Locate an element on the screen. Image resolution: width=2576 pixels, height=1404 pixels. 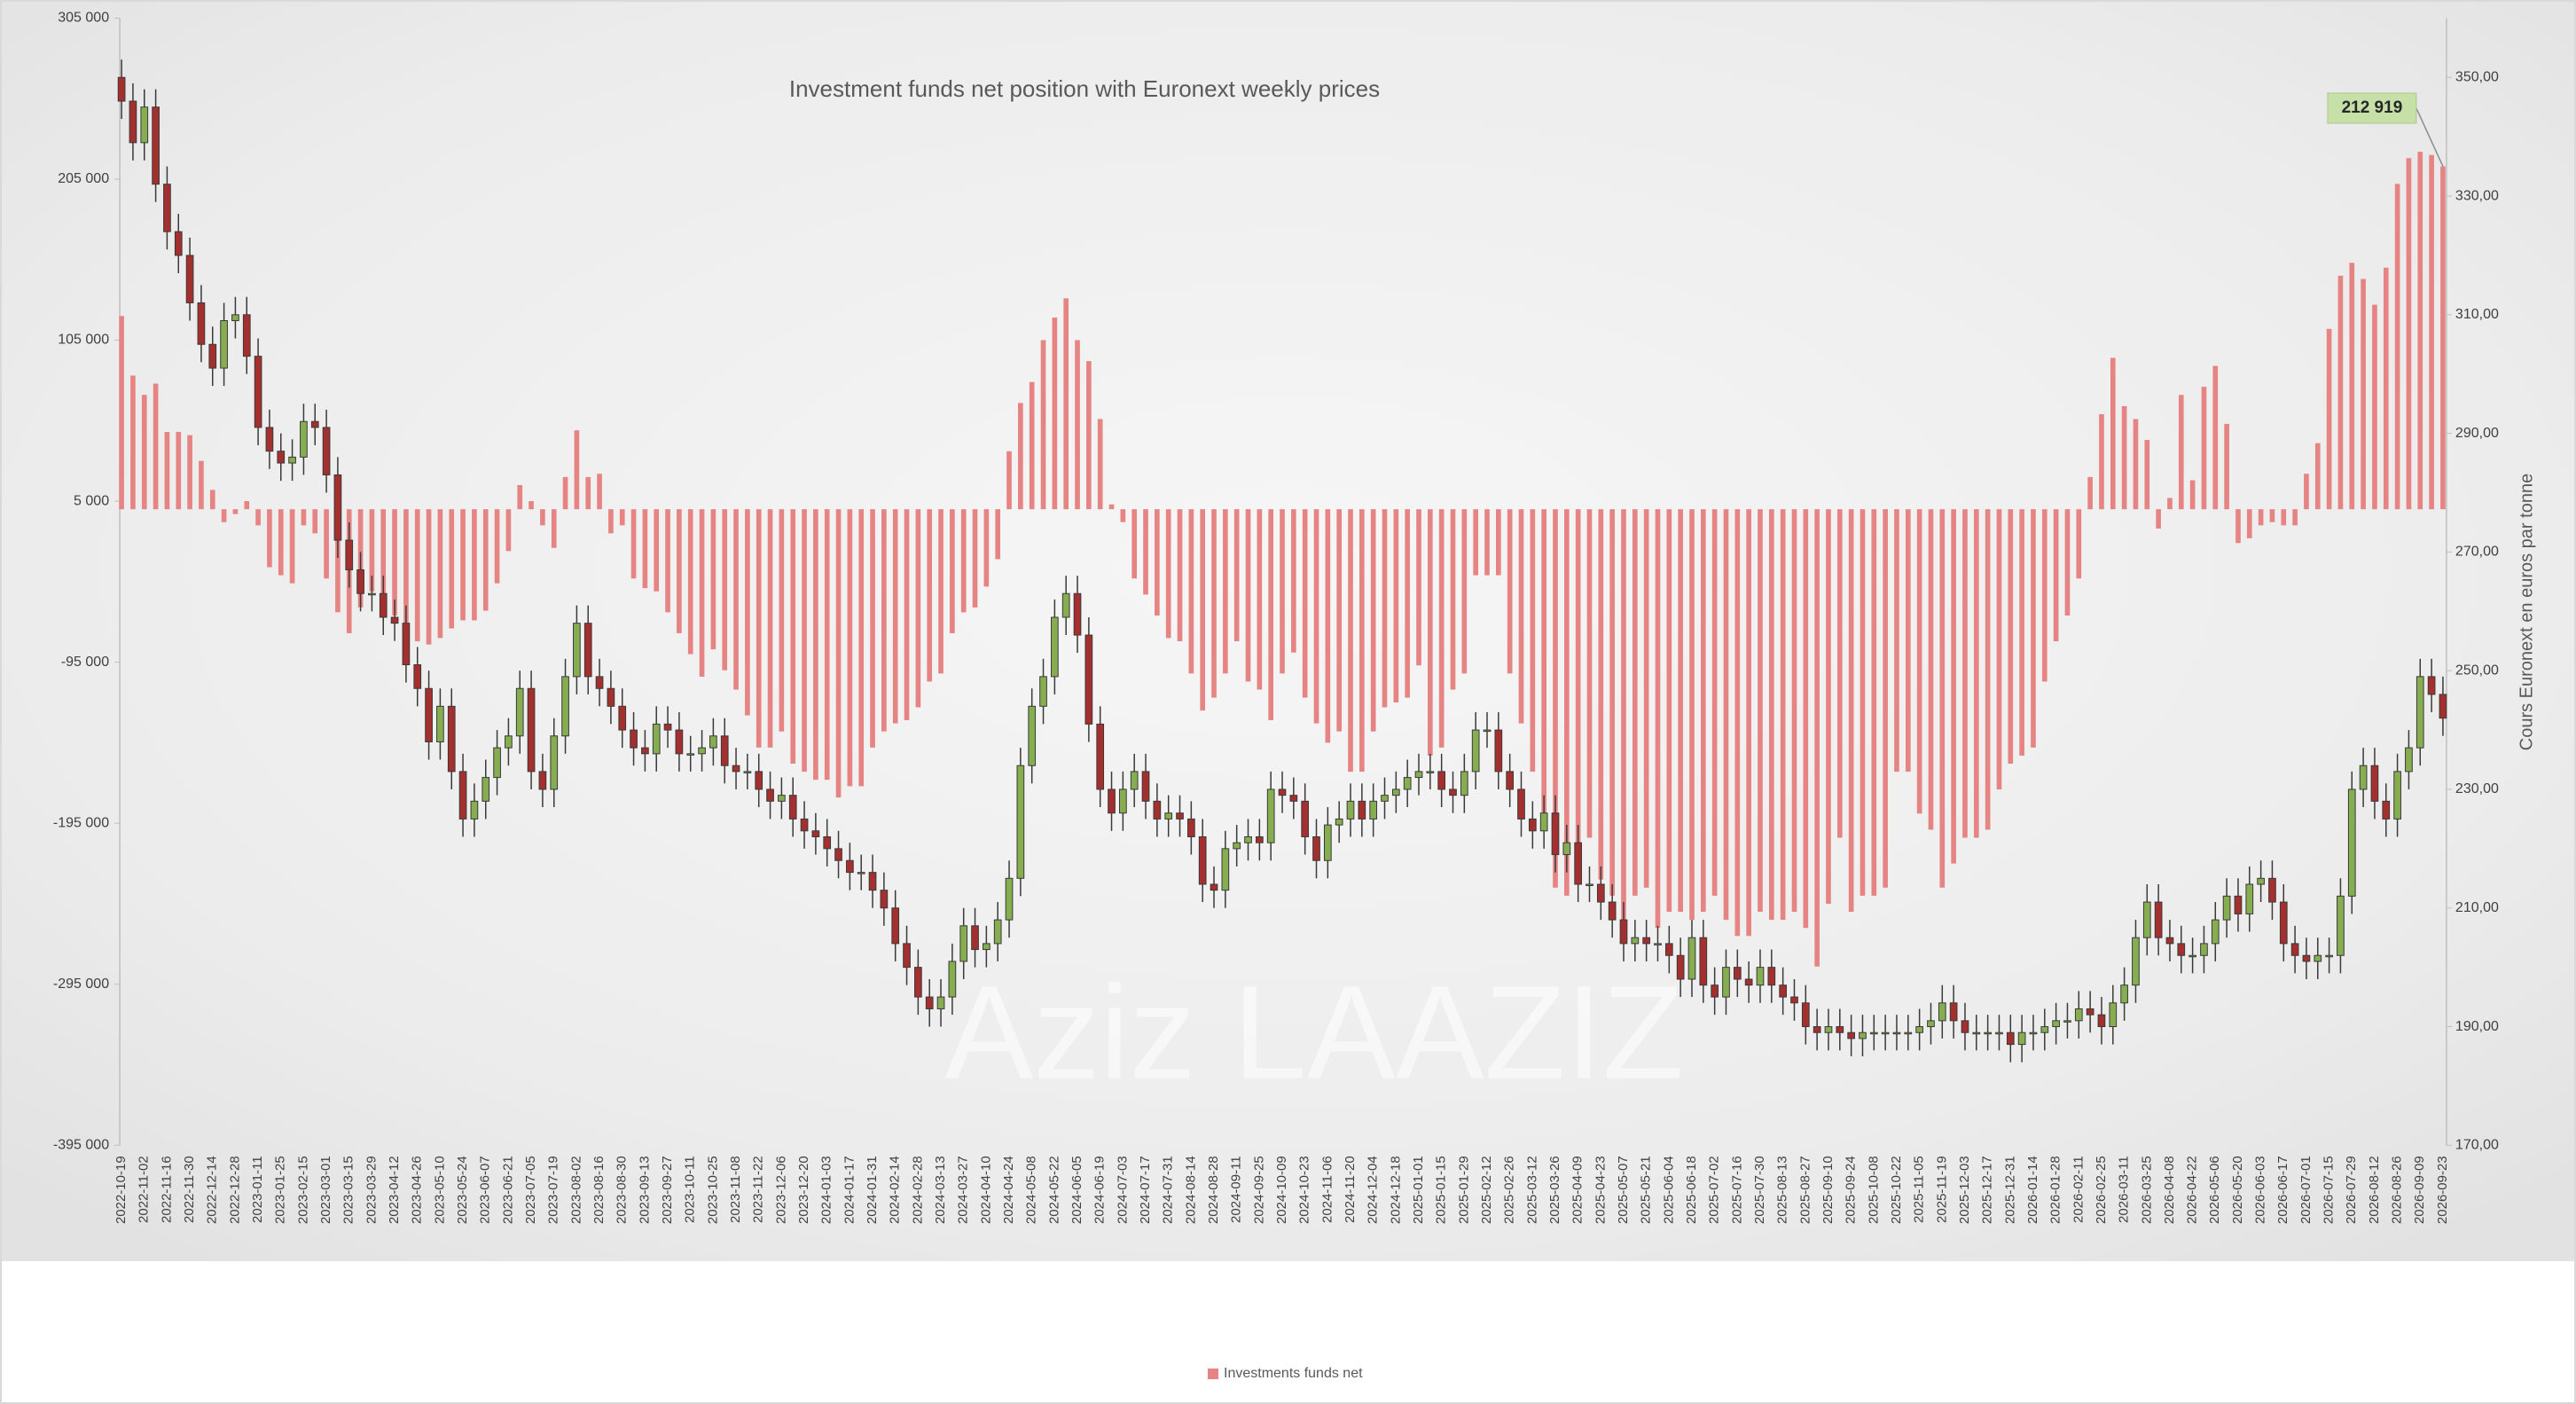
x-tick-label: 2023-04-26 is located at coordinates (417, 1190).